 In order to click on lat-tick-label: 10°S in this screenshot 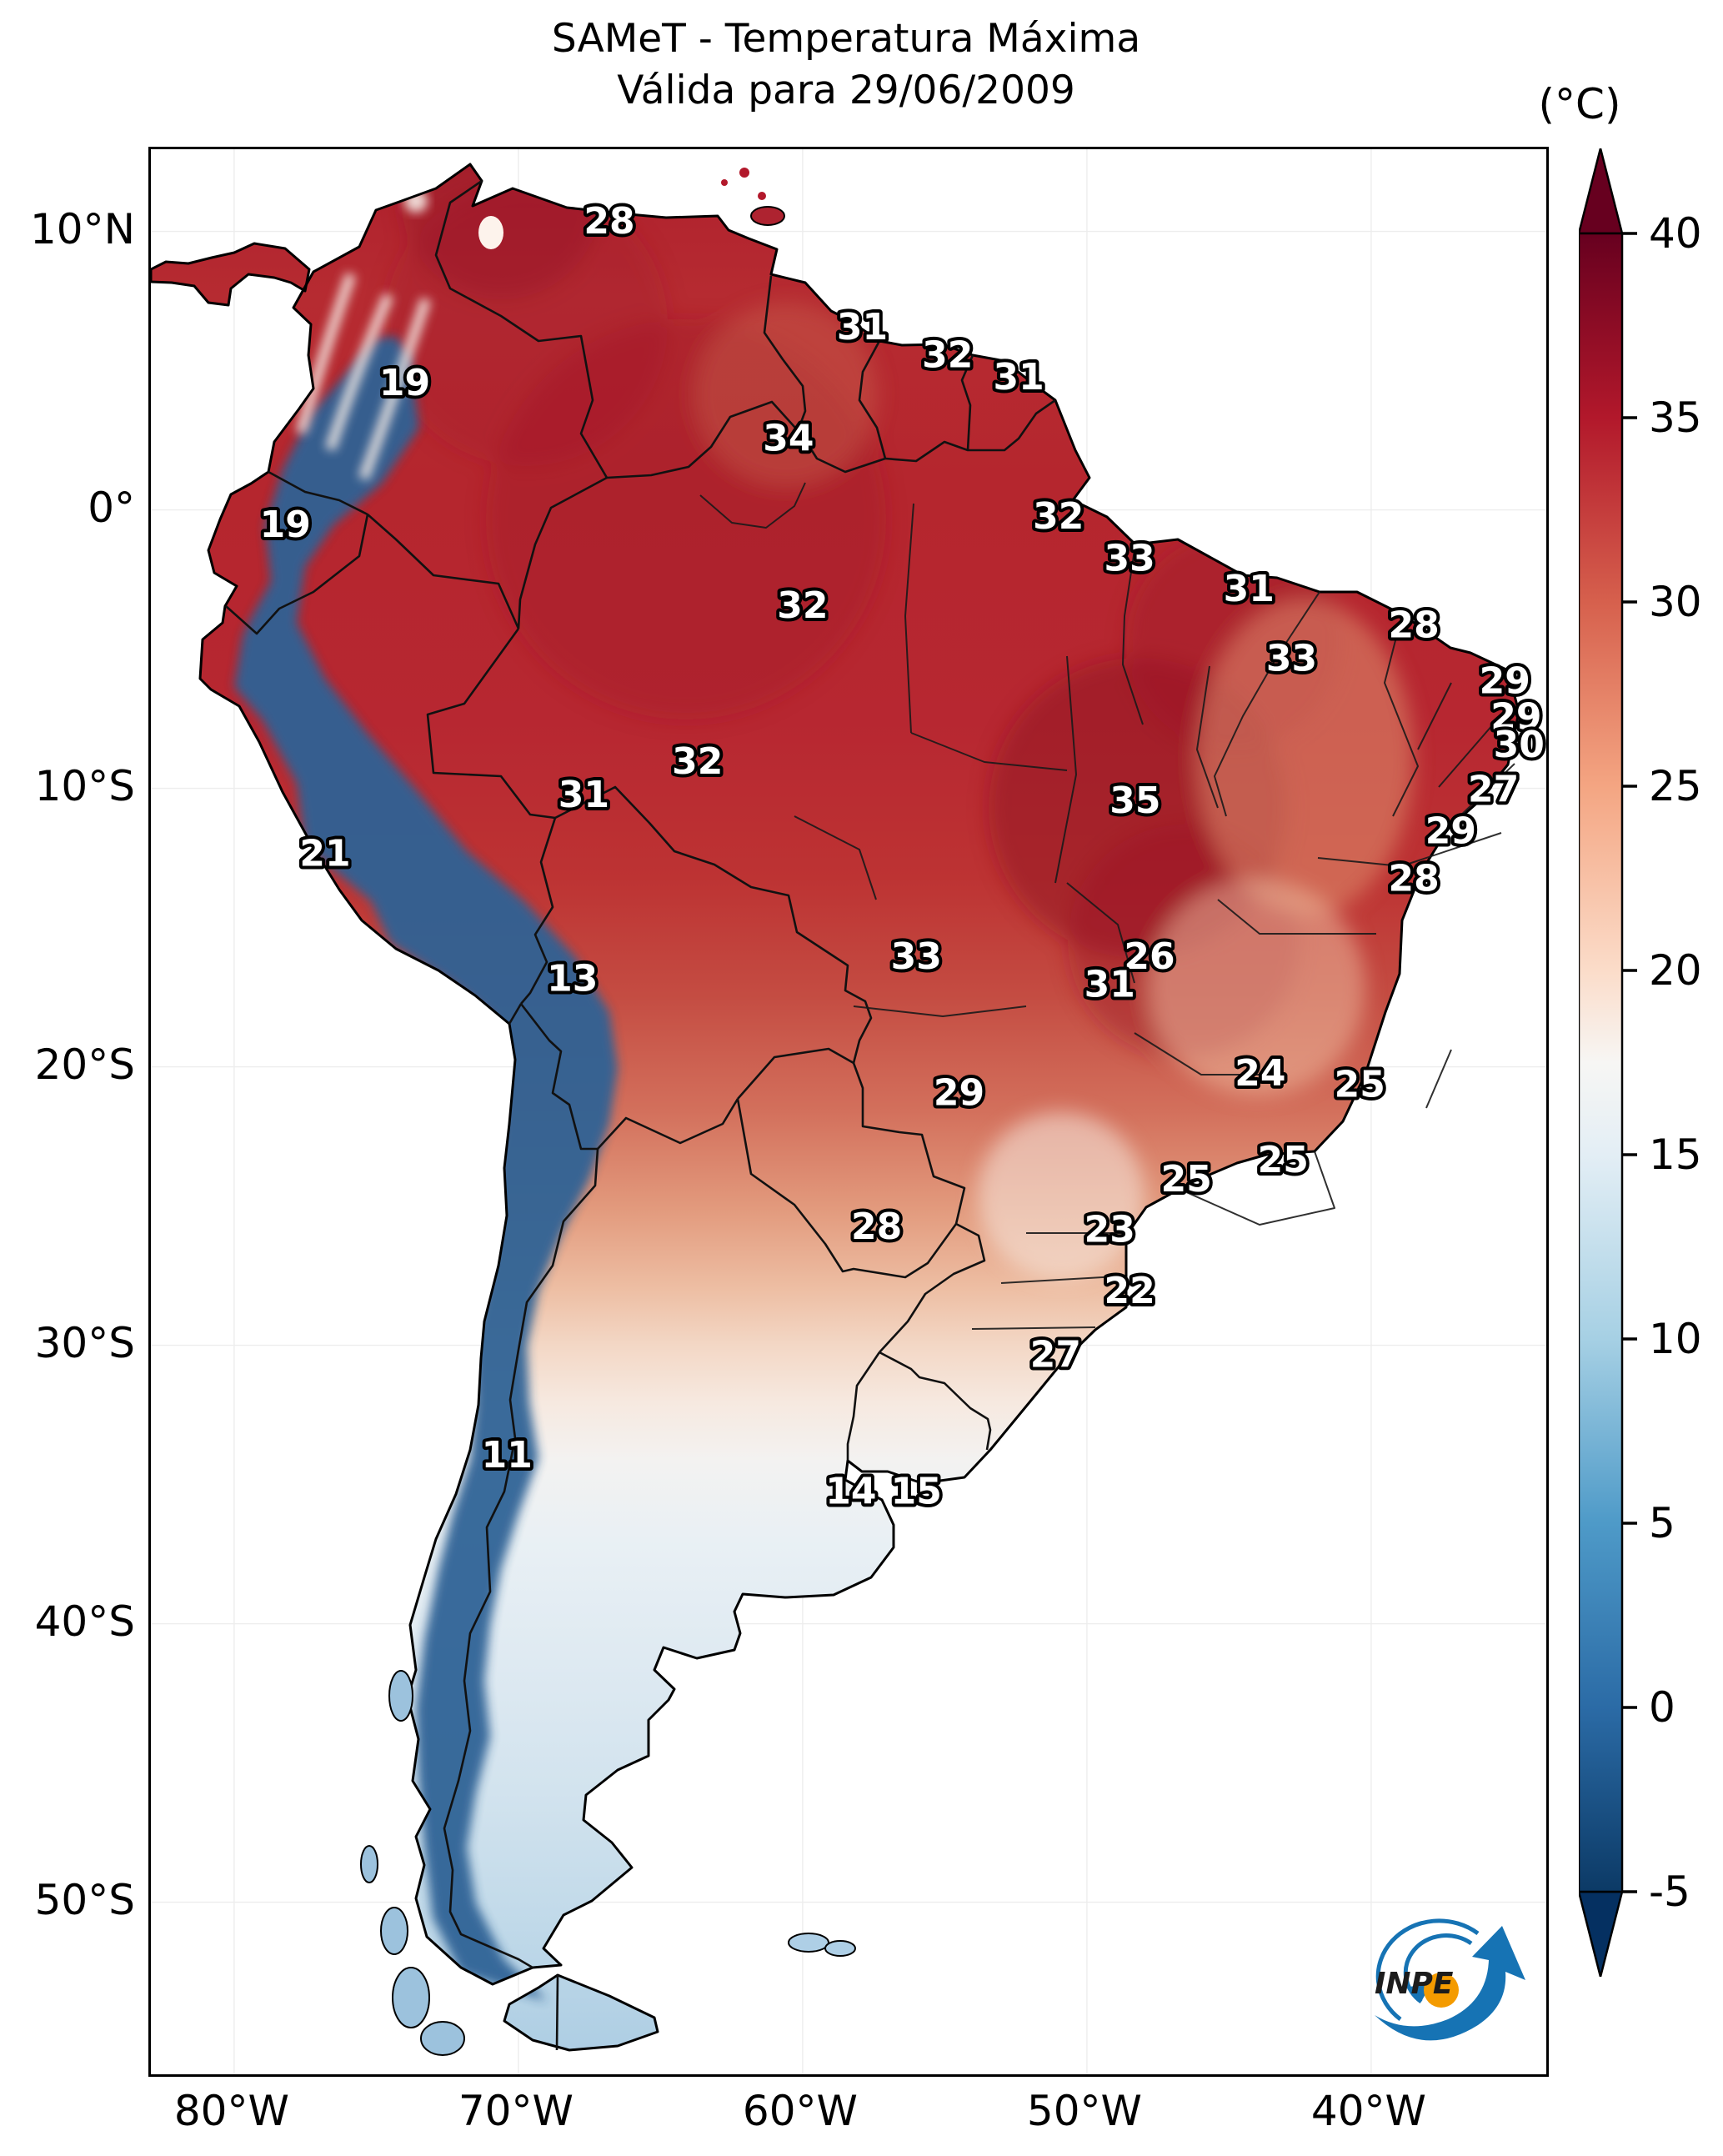, I will do `click(84, 785)`.